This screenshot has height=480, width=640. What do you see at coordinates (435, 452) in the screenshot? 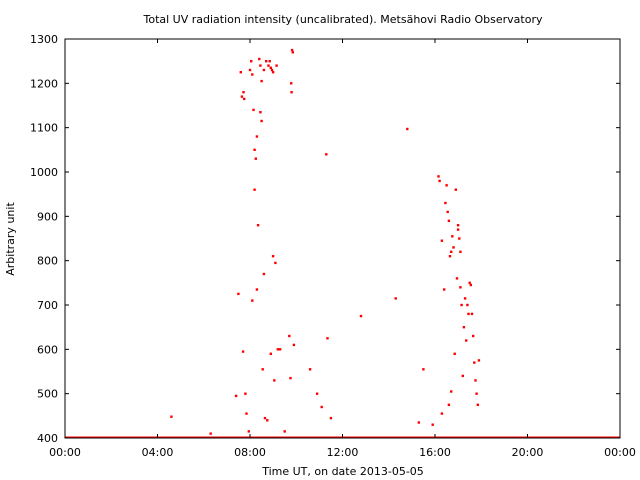
I see `x-tick-label: 16:00` at bounding box center [435, 452].